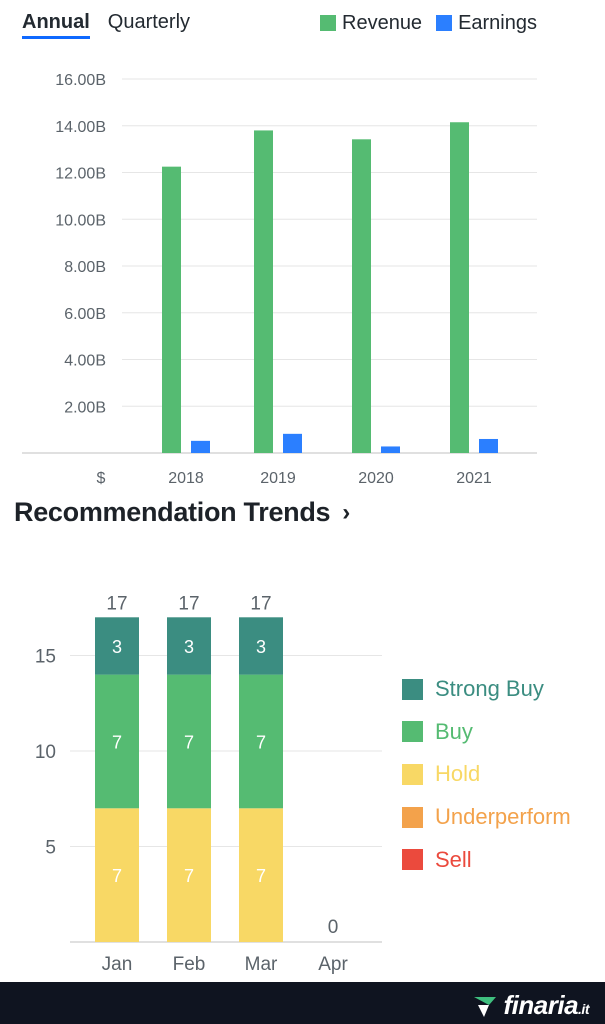  What do you see at coordinates (80, 174) in the screenshot?
I see `y-tick-label: 12.00B` at bounding box center [80, 174].